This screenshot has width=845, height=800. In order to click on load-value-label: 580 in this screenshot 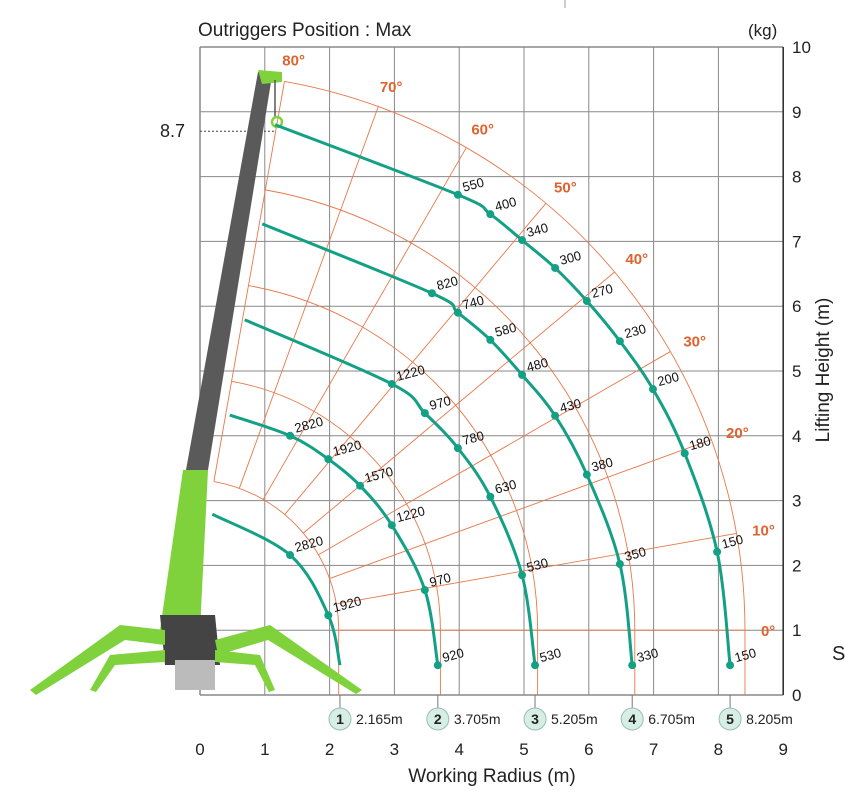, I will do `click(505, 330)`.